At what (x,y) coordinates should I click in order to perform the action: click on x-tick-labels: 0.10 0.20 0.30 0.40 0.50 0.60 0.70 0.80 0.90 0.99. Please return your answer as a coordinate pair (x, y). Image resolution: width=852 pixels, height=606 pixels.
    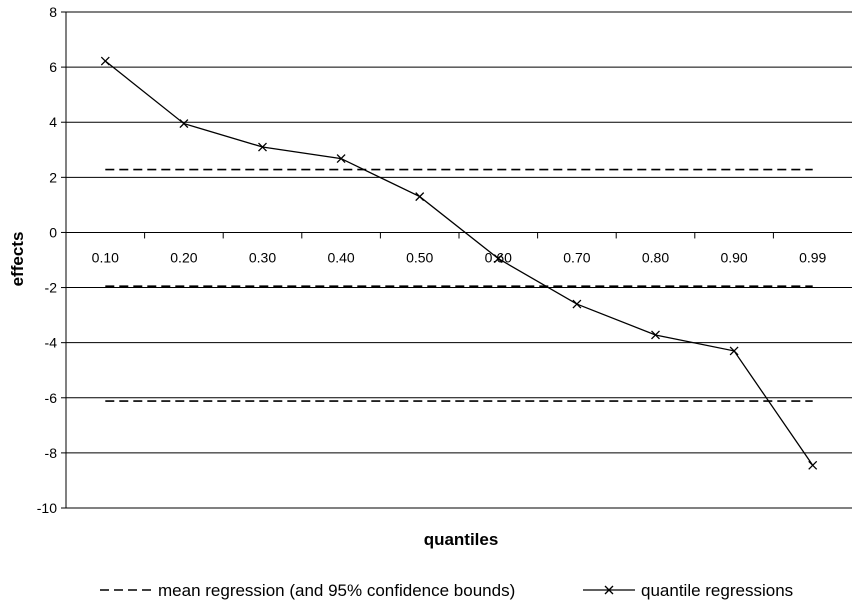
    Looking at the image, I should click on (459, 257).